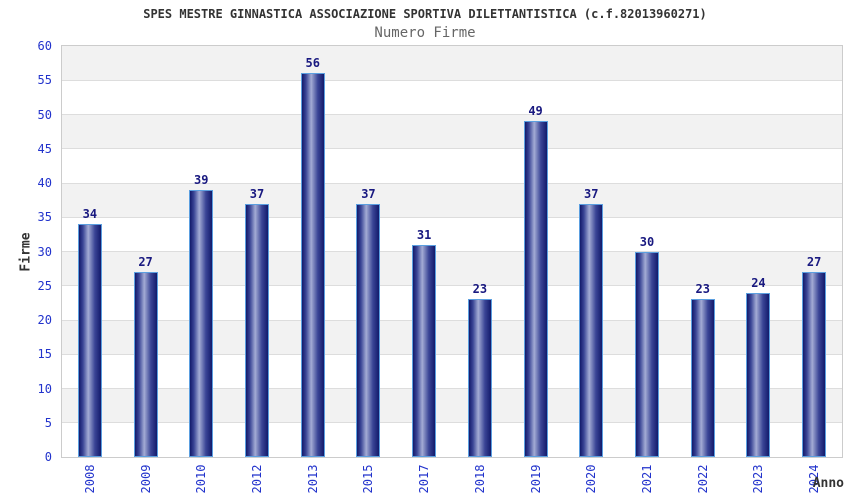 The height and width of the screenshot is (500, 850). Describe the element at coordinates (90, 214) in the screenshot. I see `bar-value-label: 34` at that location.